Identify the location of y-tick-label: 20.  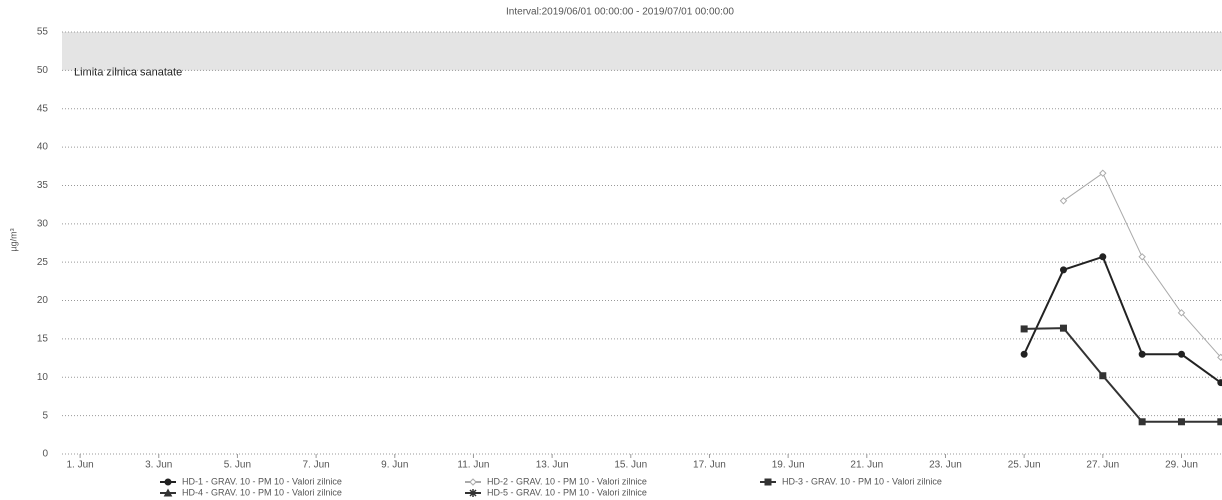
(43, 300).